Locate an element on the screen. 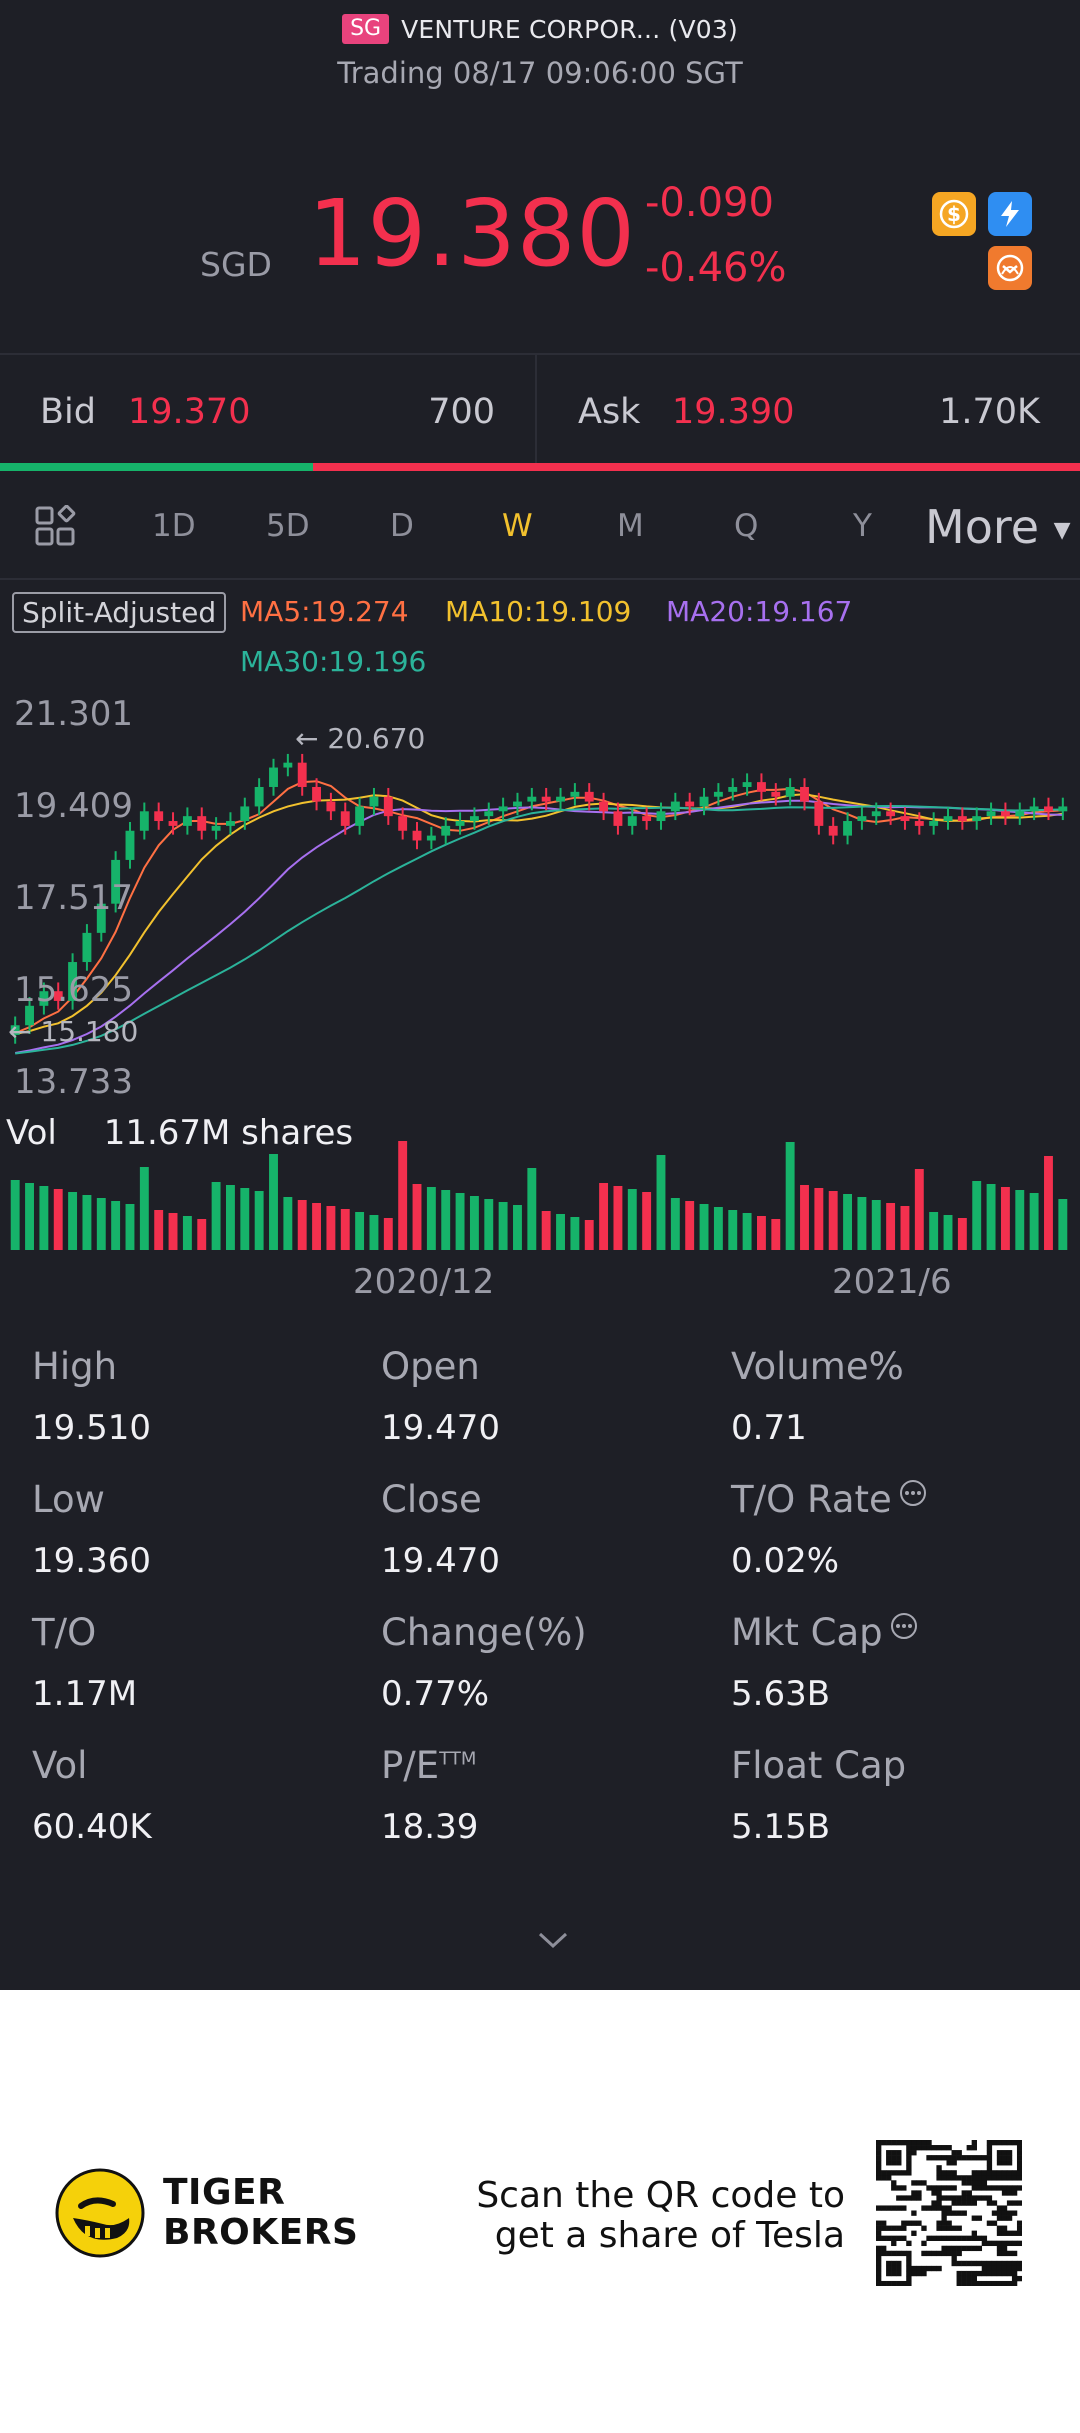 The height and width of the screenshot is (2433, 1080). volume-label: Vol 11.67M shares is located at coordinates (179, 1133).